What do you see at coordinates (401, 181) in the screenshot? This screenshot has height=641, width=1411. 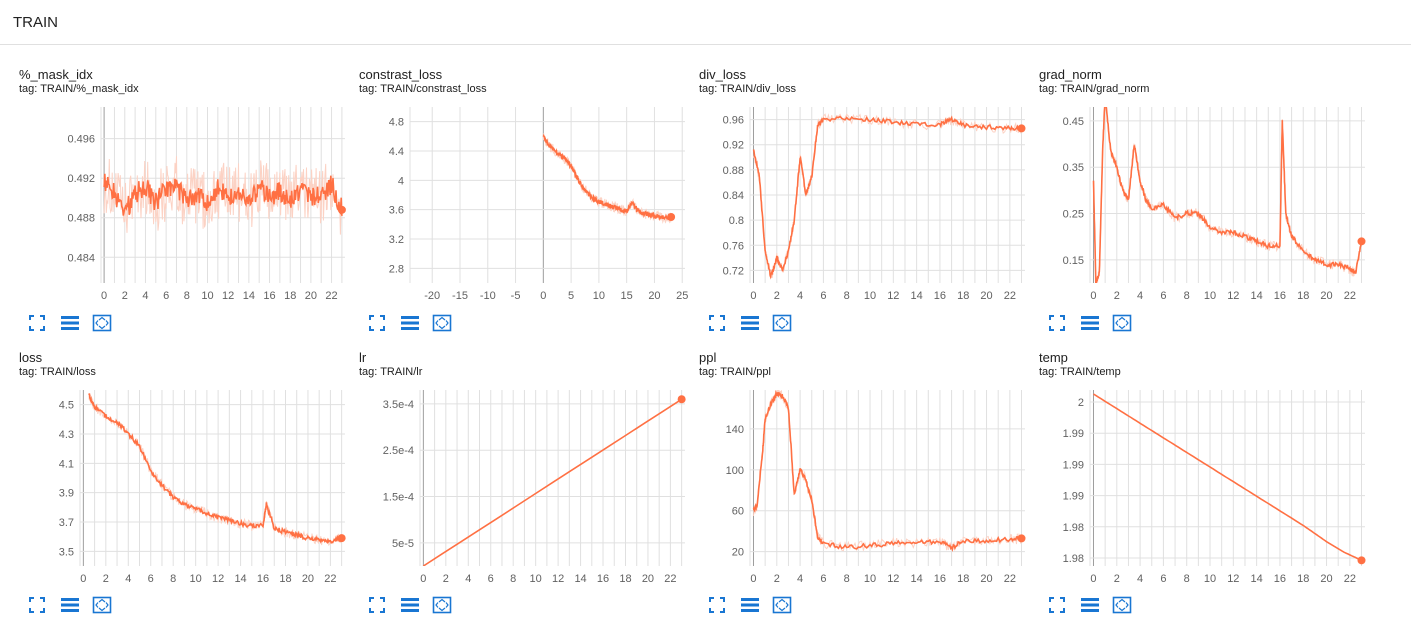 I see `y-tick-label: 4` at bounding box center [401, 181].